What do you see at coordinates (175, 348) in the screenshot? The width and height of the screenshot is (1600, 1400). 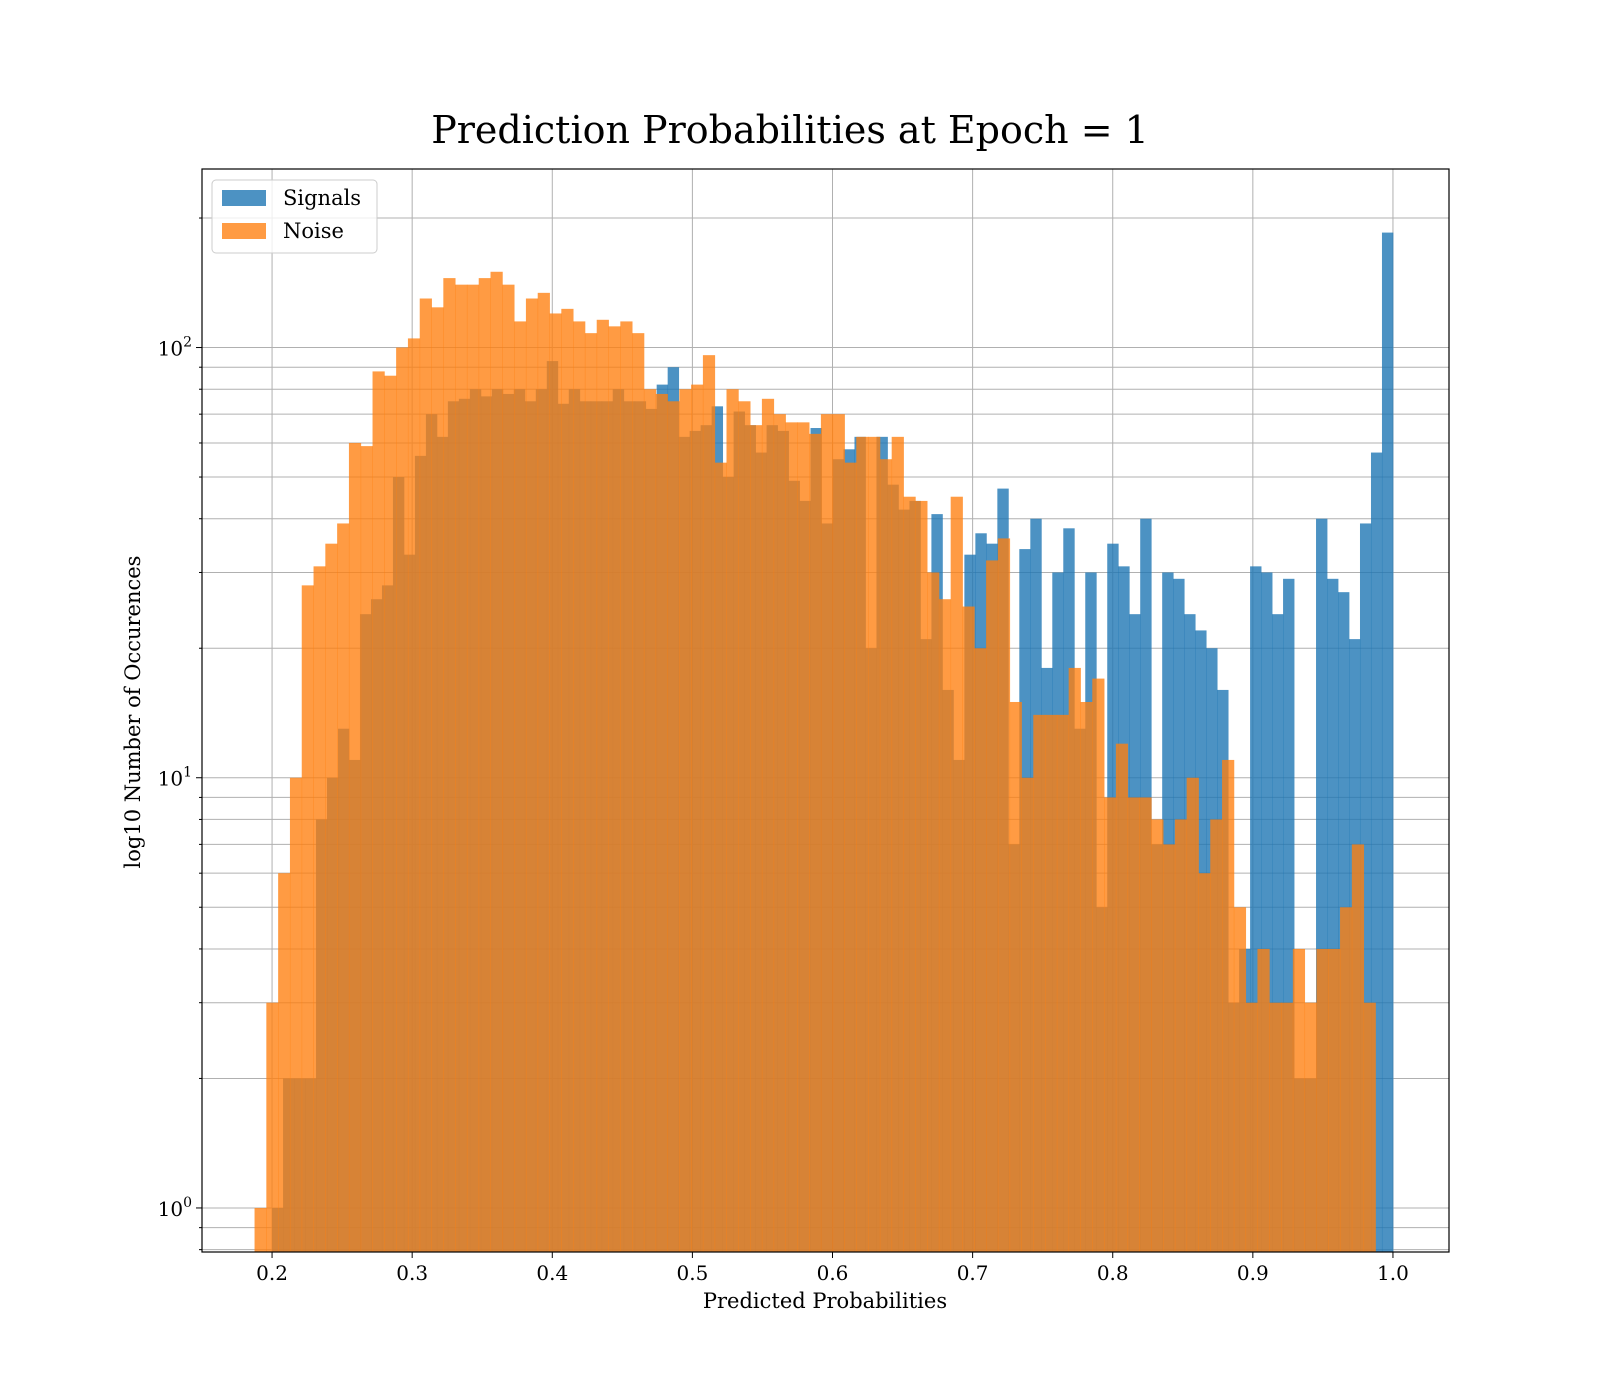 I see `y-tick-label: 10²` at bounding box center [175, 348].